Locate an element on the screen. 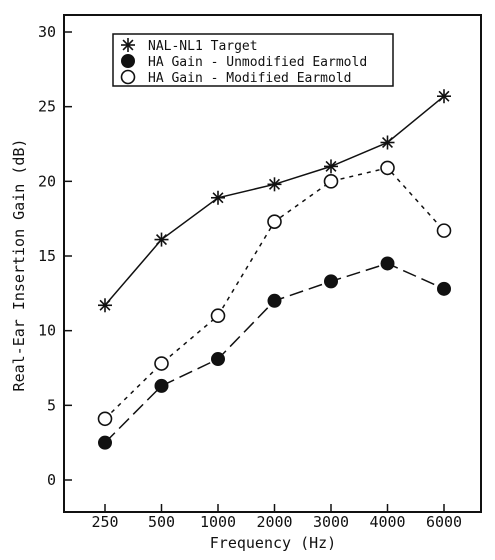 The height and width of the screenshot is (560, 495). y-tick-label: 5 is located at coordinates (51, 405).